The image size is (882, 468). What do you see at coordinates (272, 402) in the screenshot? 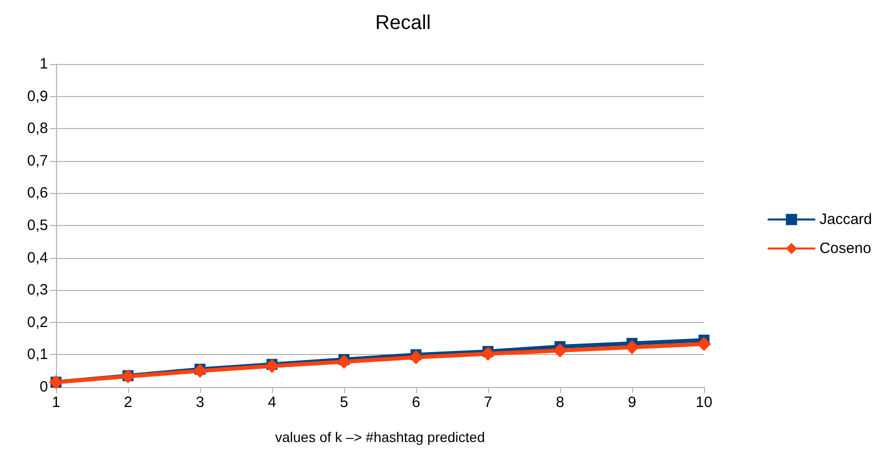
I see `x-tick-label: 4` at bounding box center [272, 402].